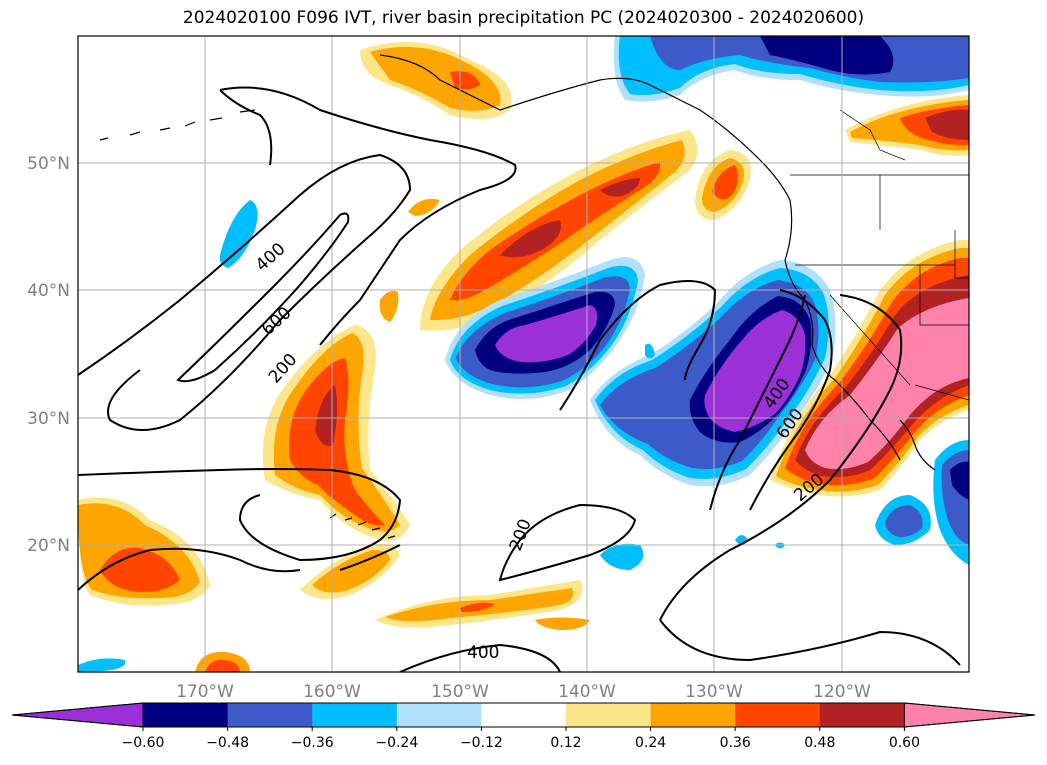 The height and width of the screenshot is (765, 1047). Describe the element at coordinates (143, 743) in the screenshot. I see `colorbar-tick-label: −0.60` at that location.